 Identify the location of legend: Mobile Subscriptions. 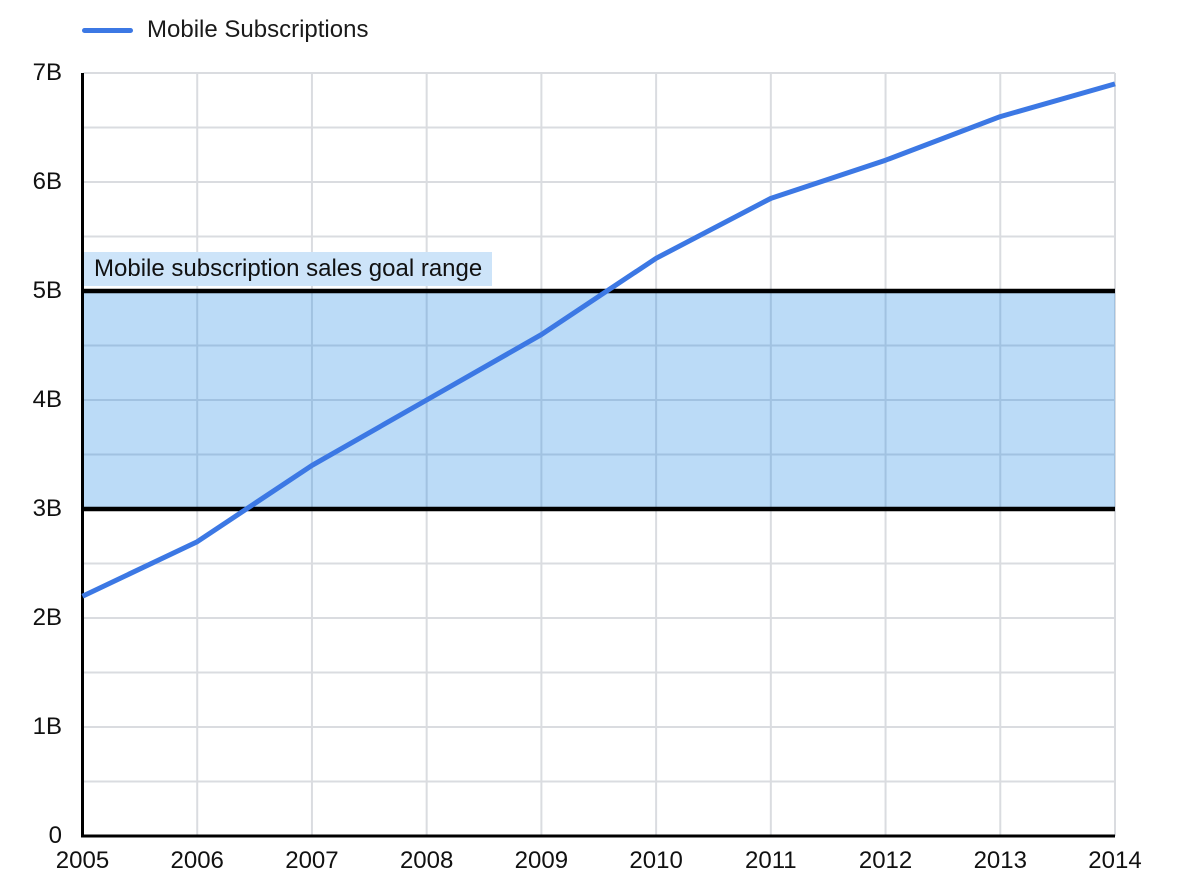
(225, 30).